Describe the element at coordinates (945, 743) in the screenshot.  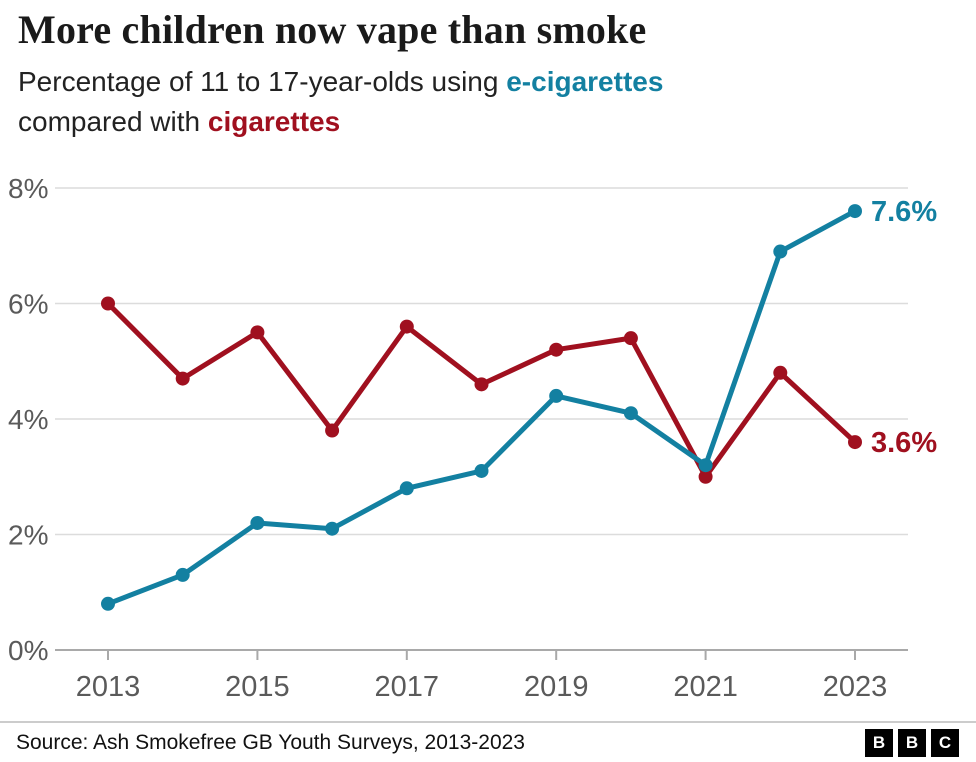
I see `bbc-logo-block-c: C` at that location.